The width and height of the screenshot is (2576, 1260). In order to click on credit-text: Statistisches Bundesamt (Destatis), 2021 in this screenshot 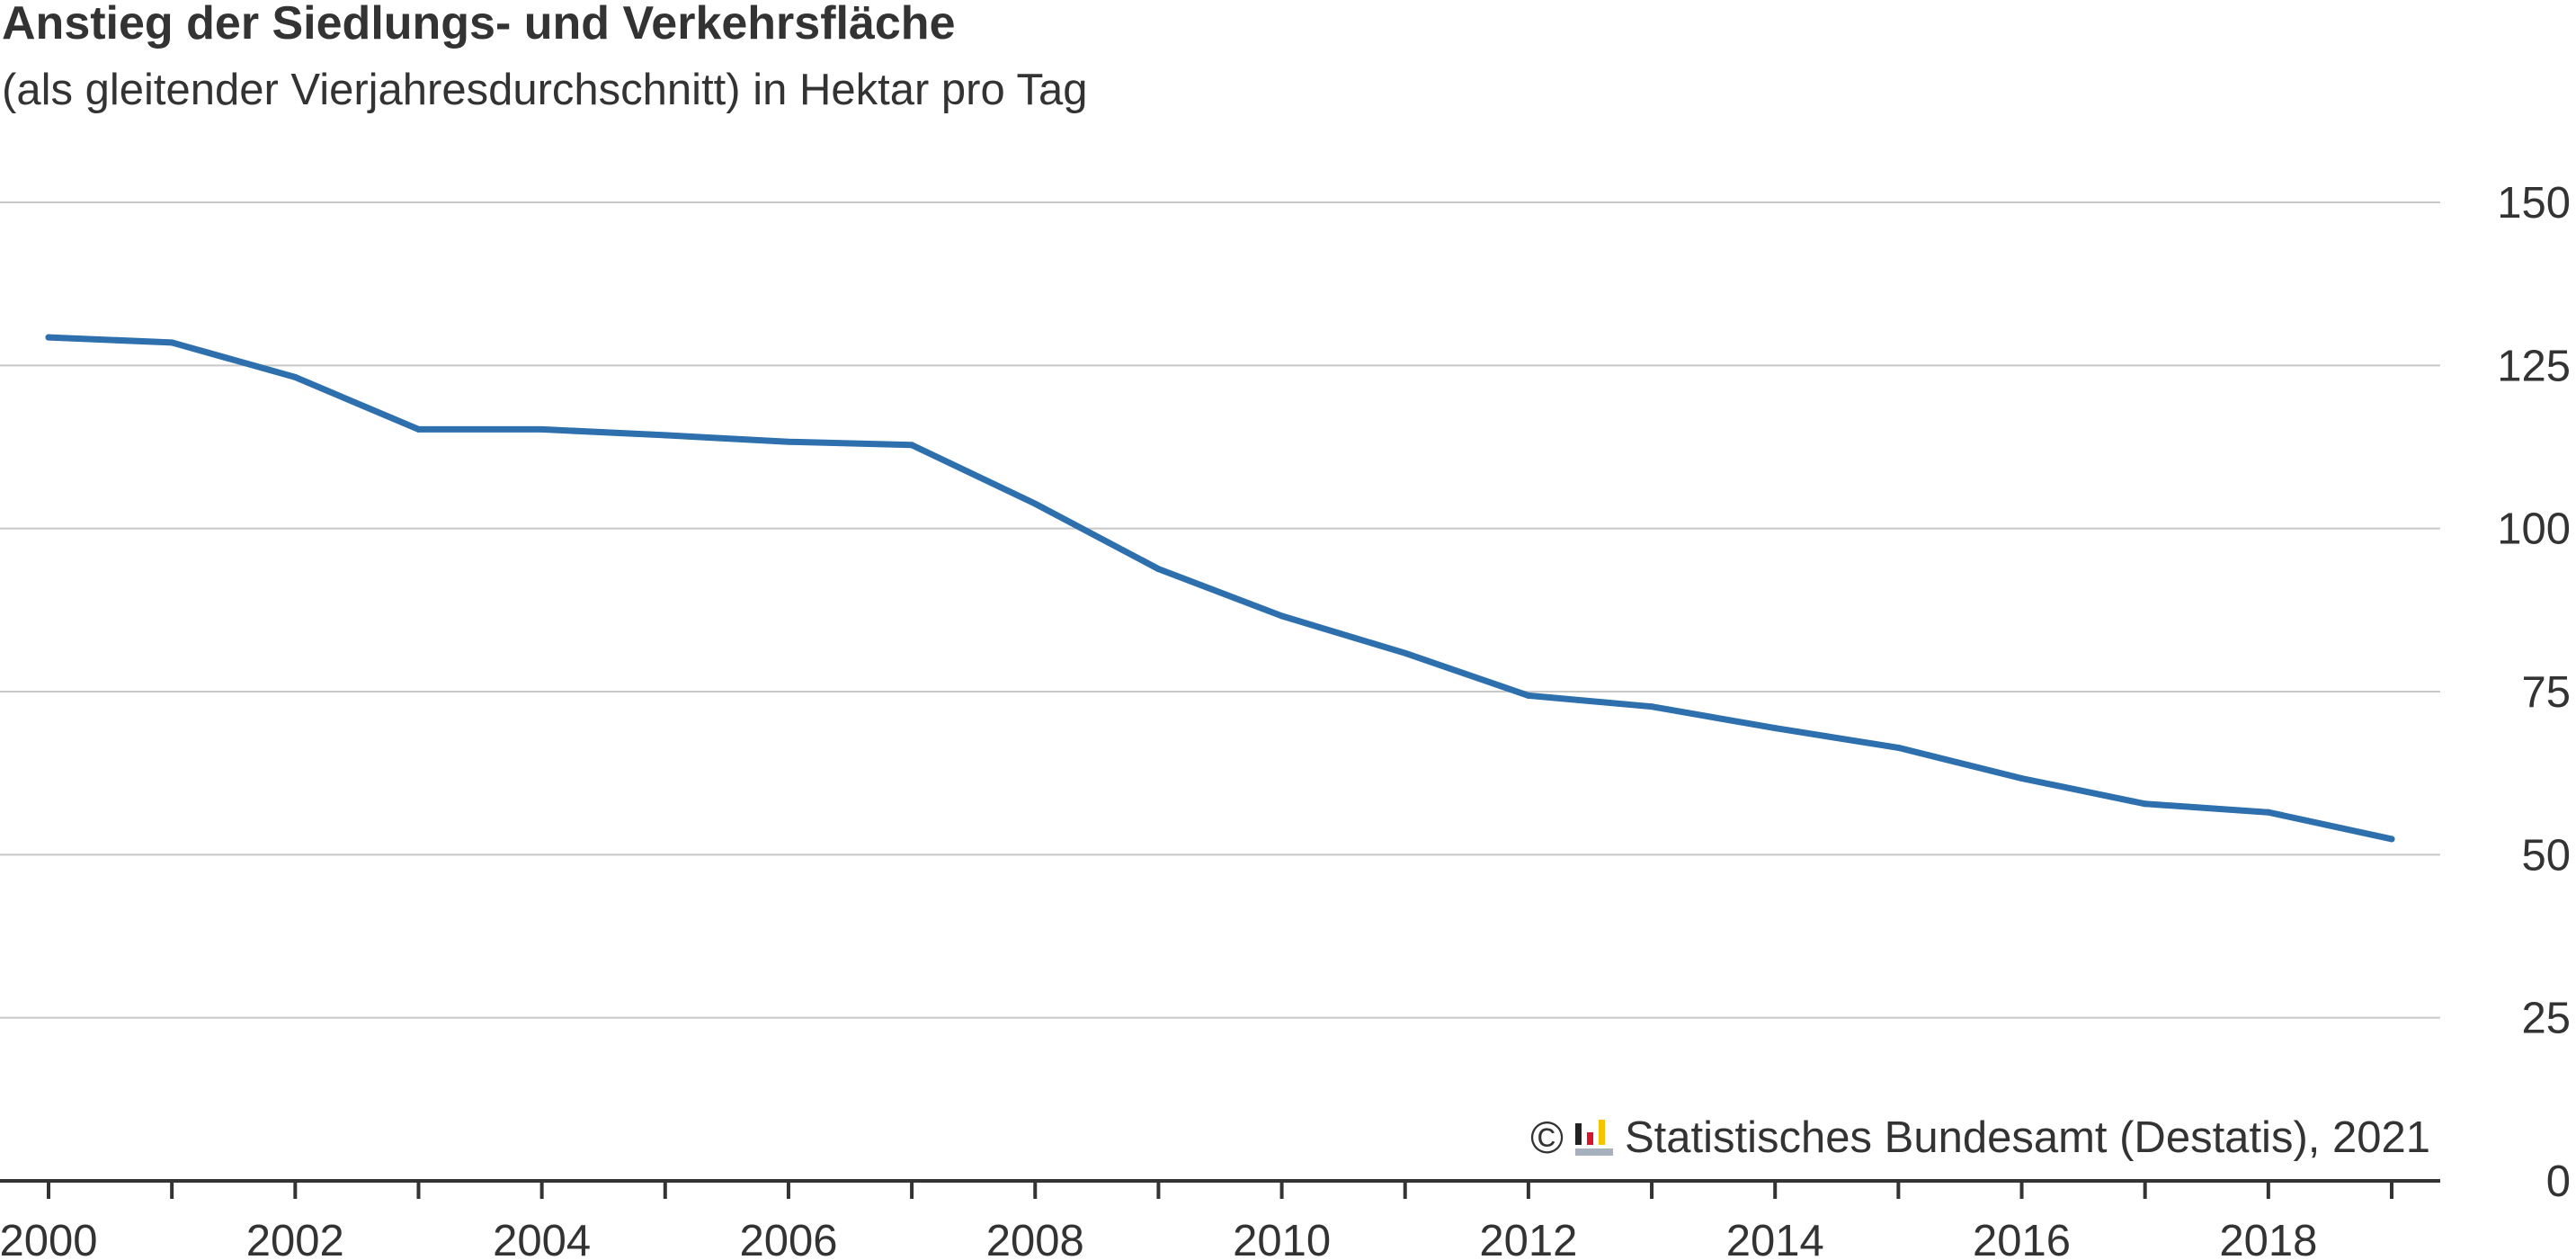, I will do `click(2027, 1137)`.